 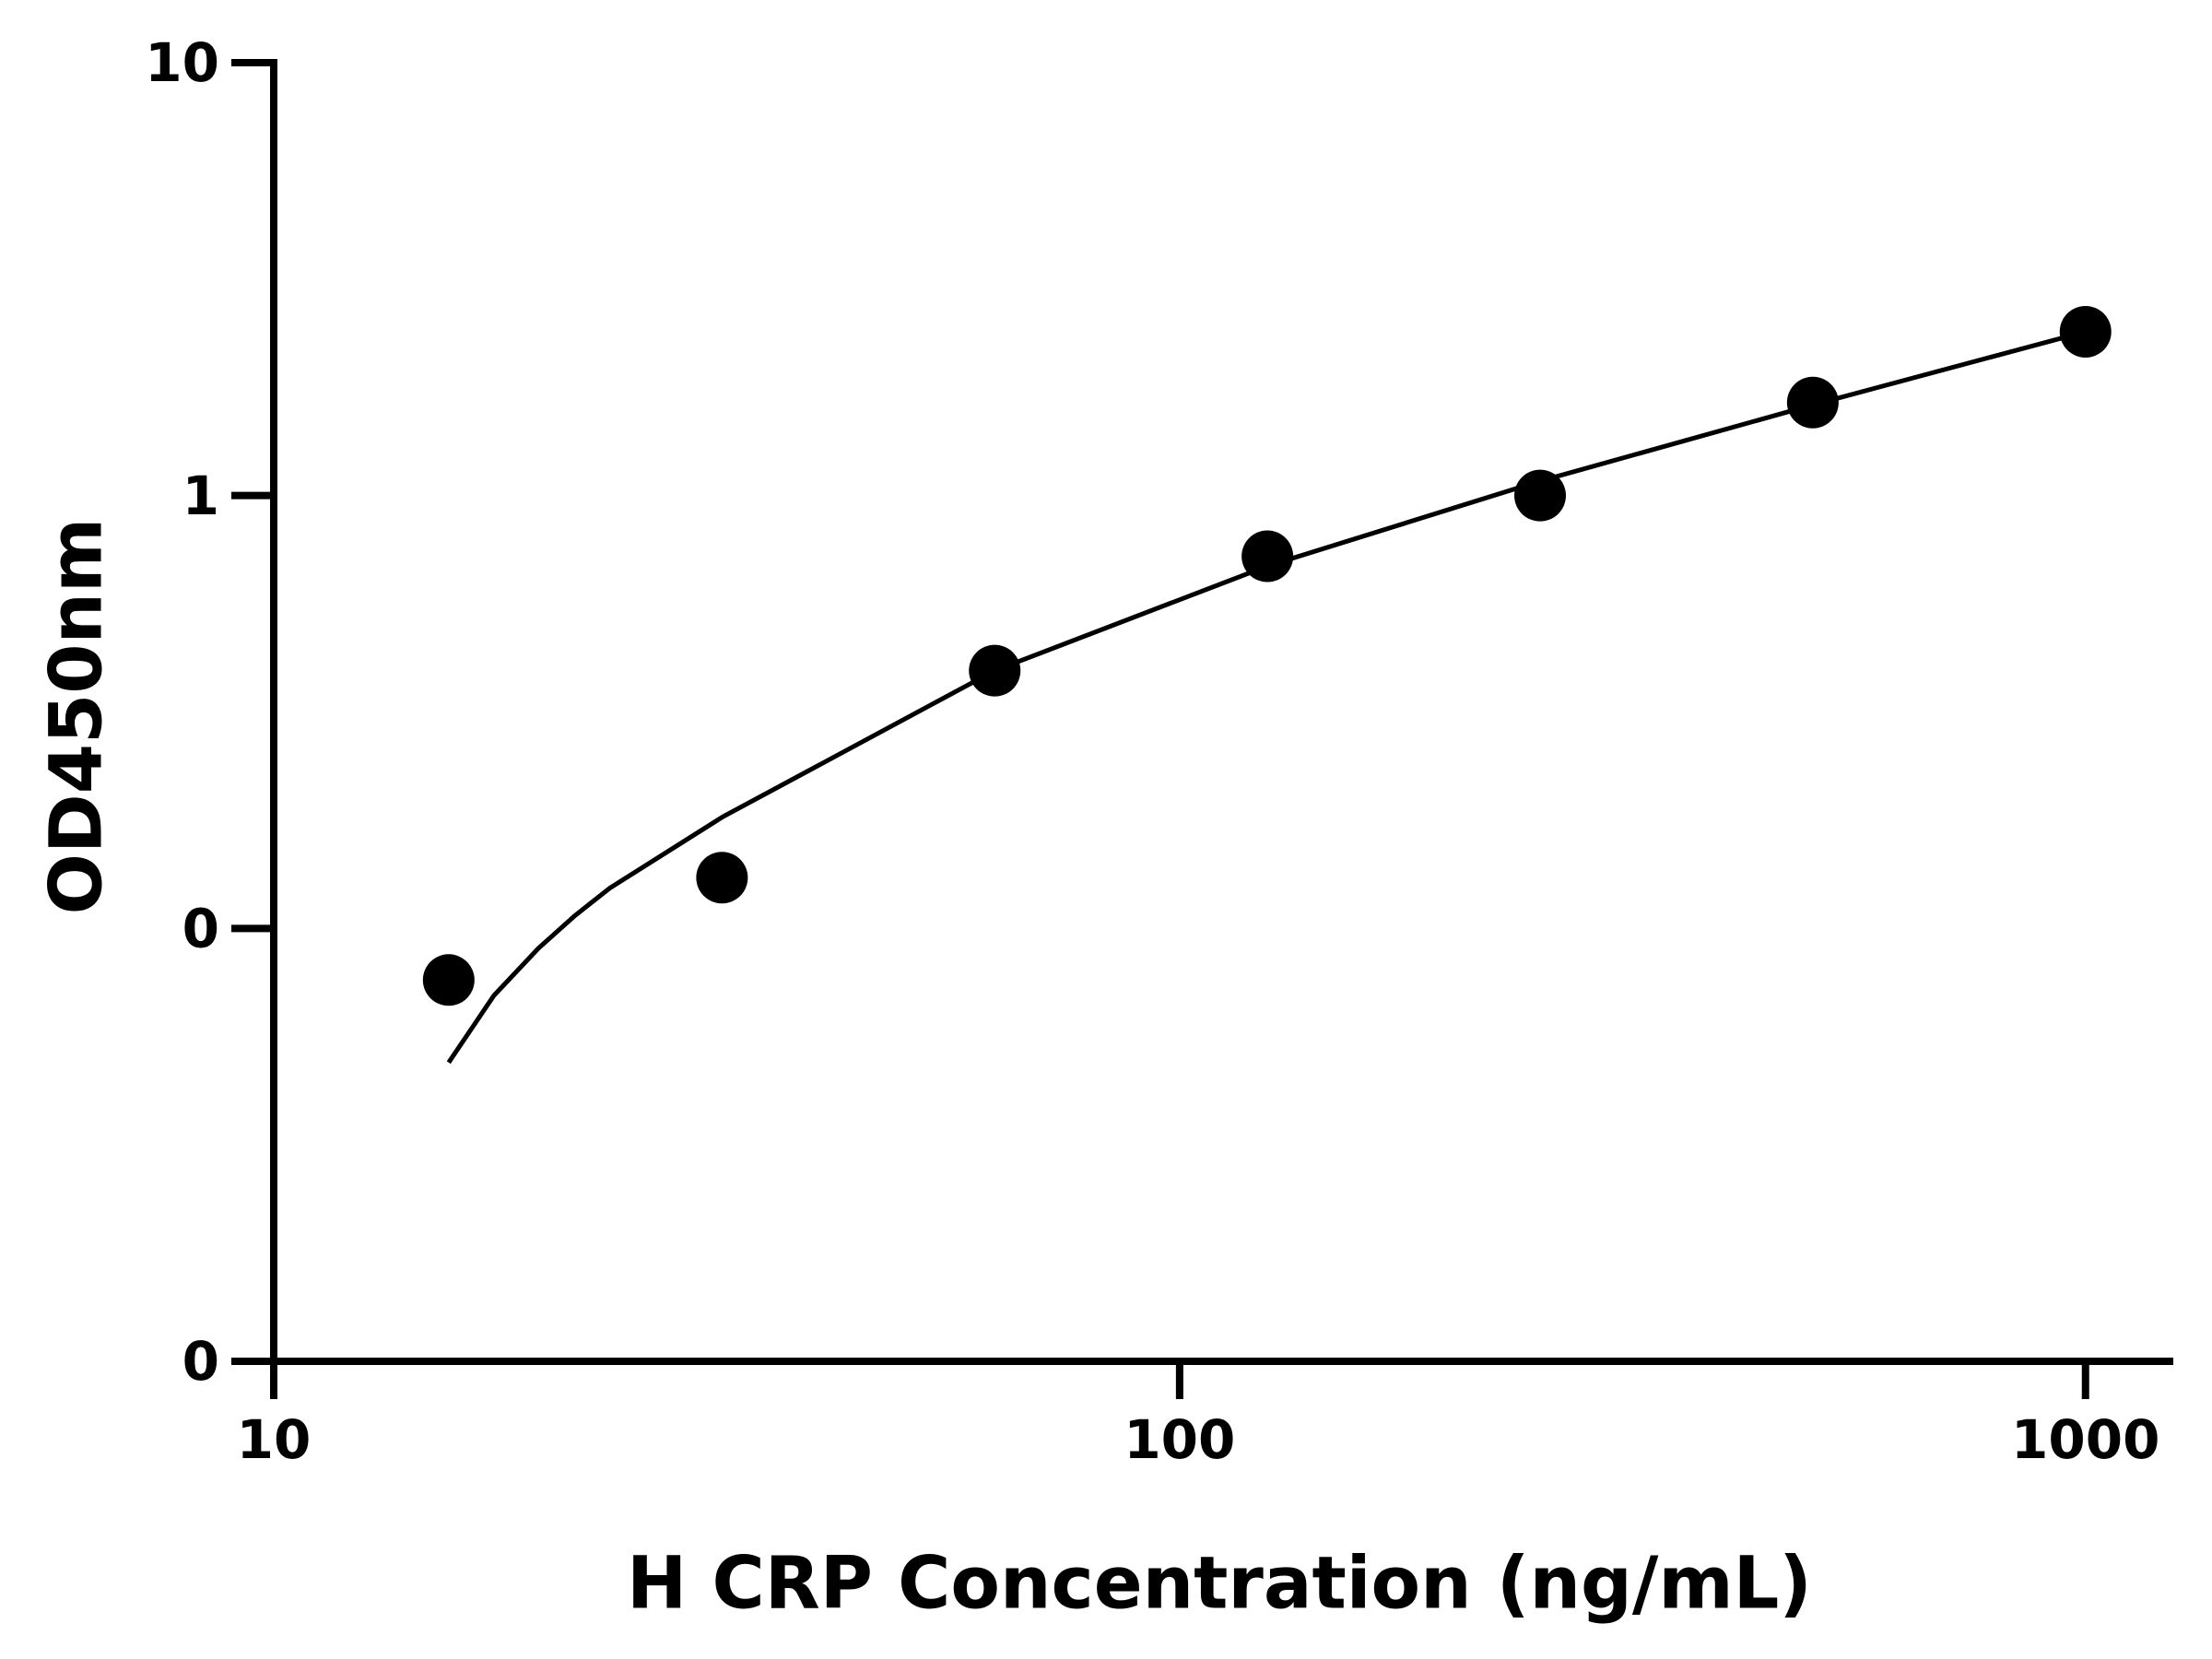 What do you see at coordinates (274, 1439) in the screenshot?
I see `x-tick-label: 10` at bounding box center [274, 1439].